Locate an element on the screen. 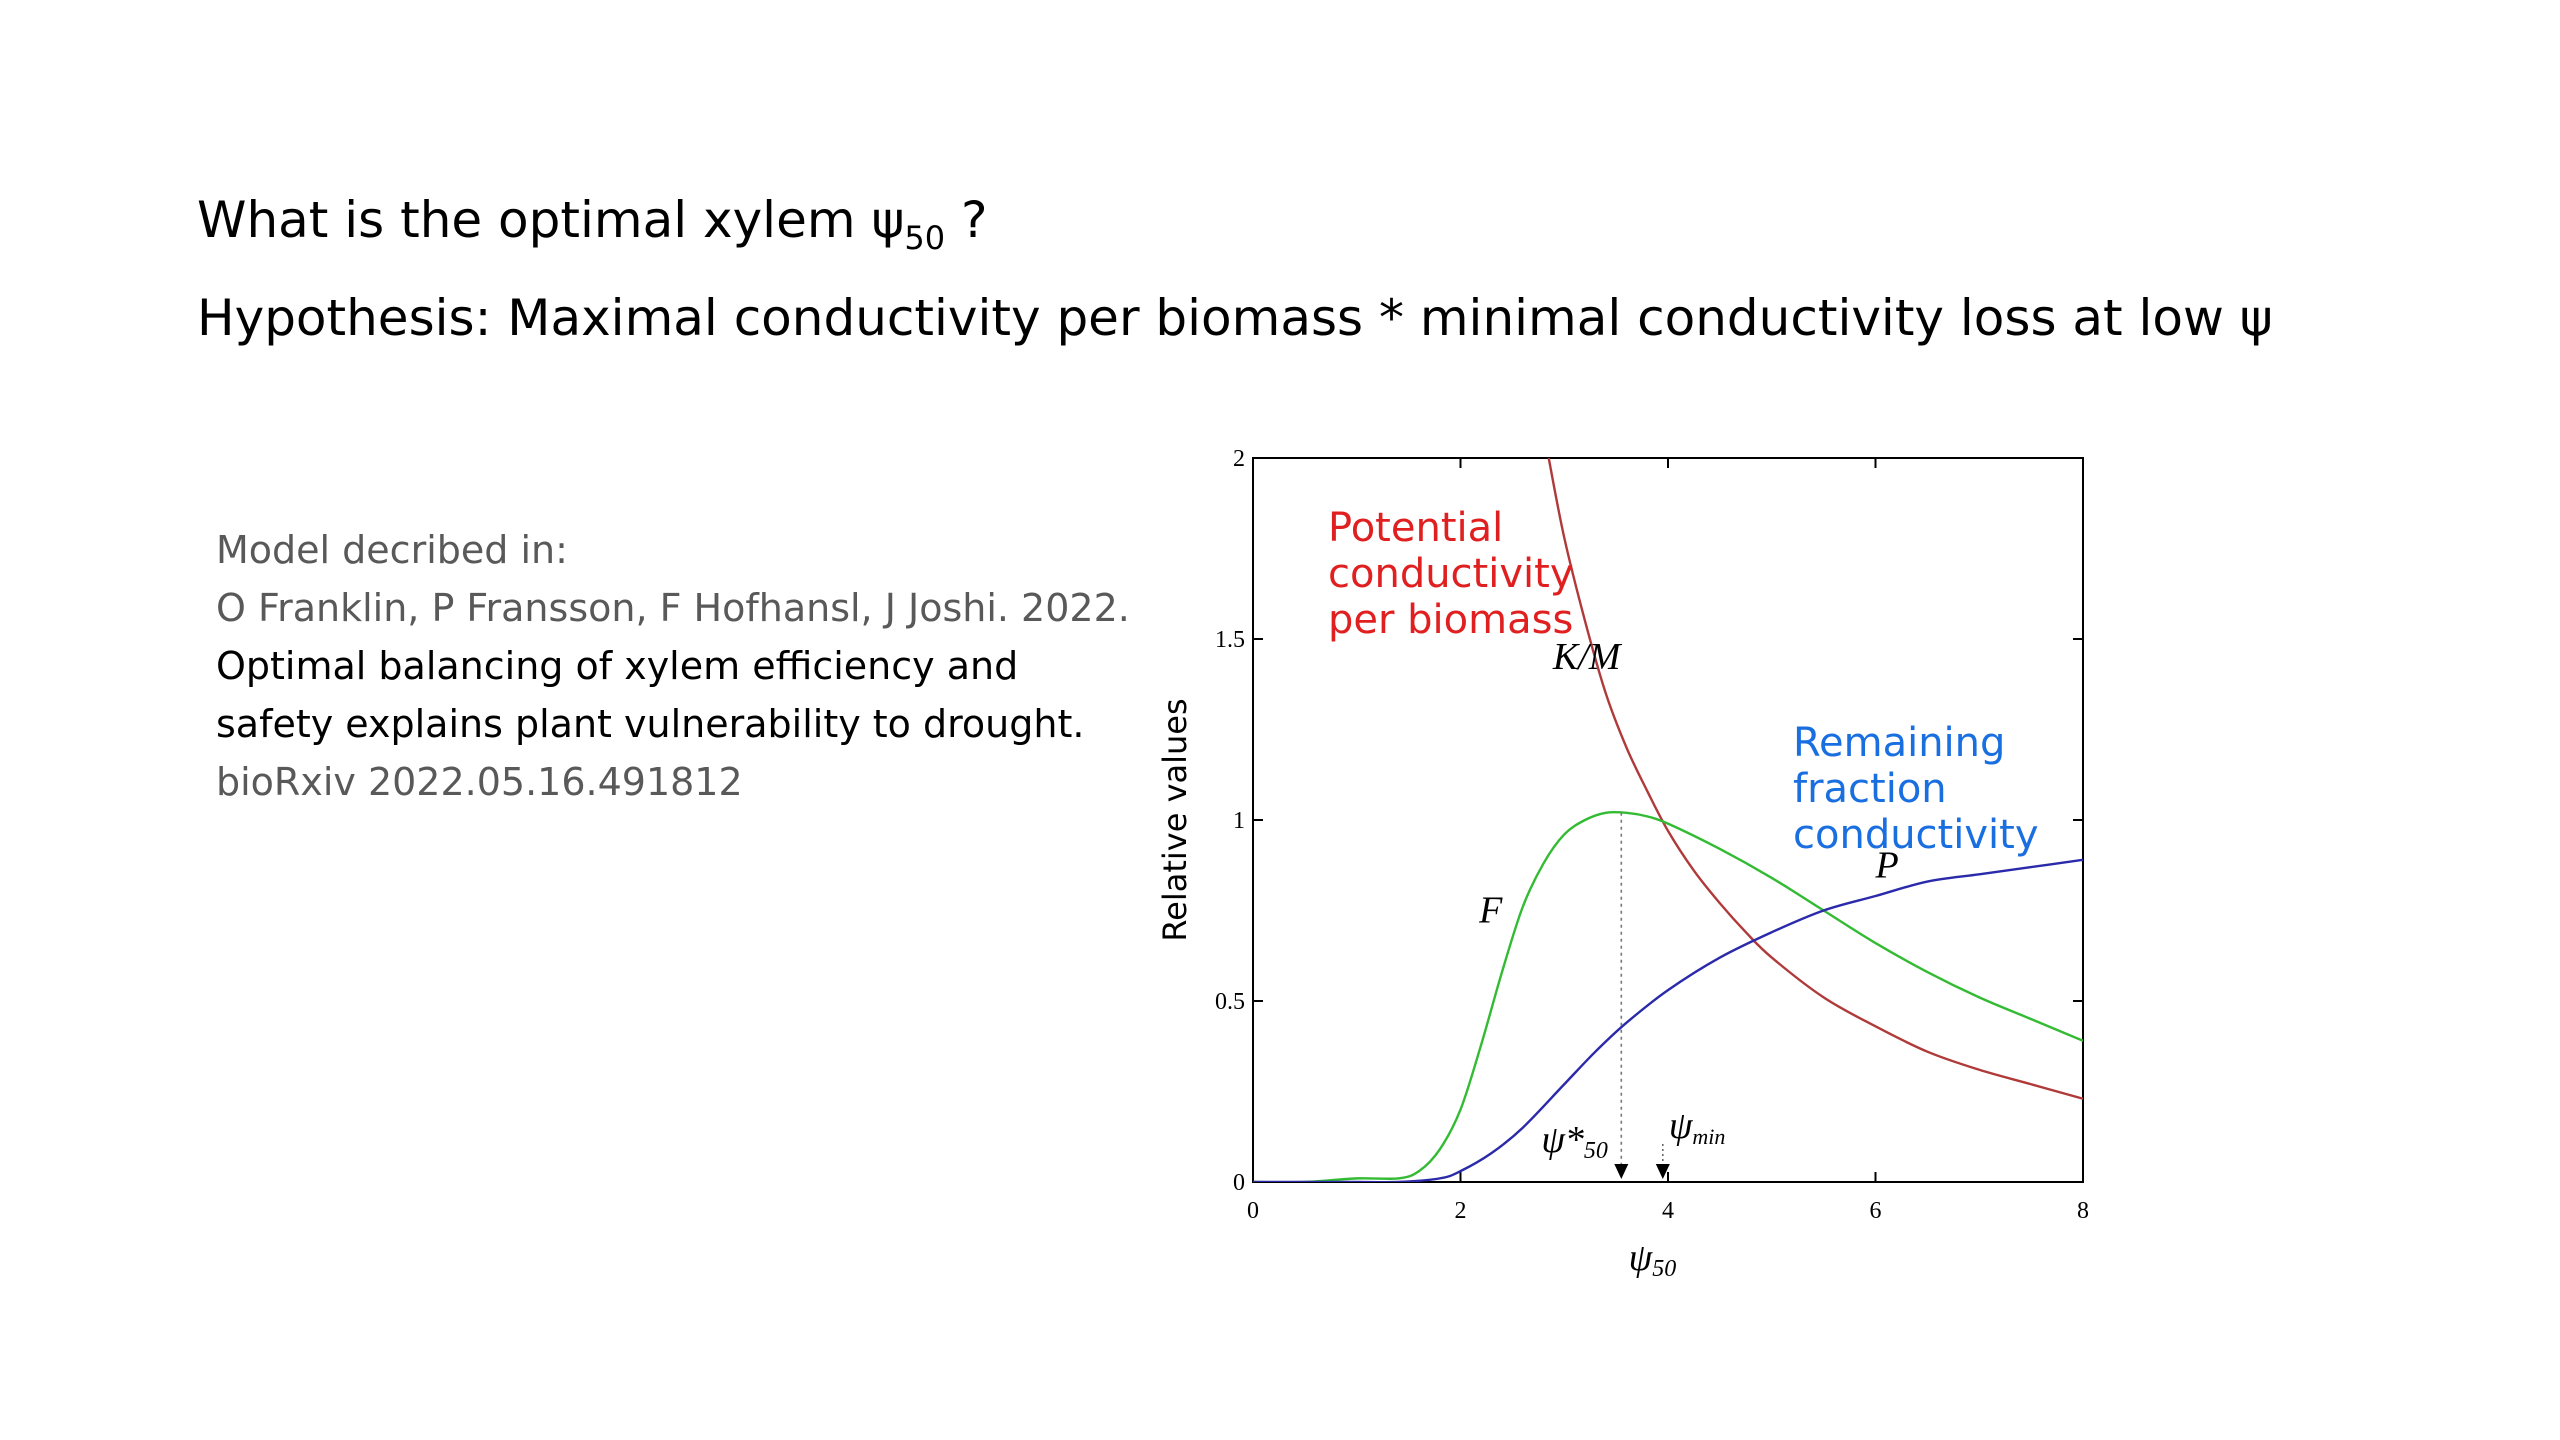 The image size is (2560, 1440). reference-source: bioRxiv 2022.05.16.491812 is located at coordinates (479, 782).